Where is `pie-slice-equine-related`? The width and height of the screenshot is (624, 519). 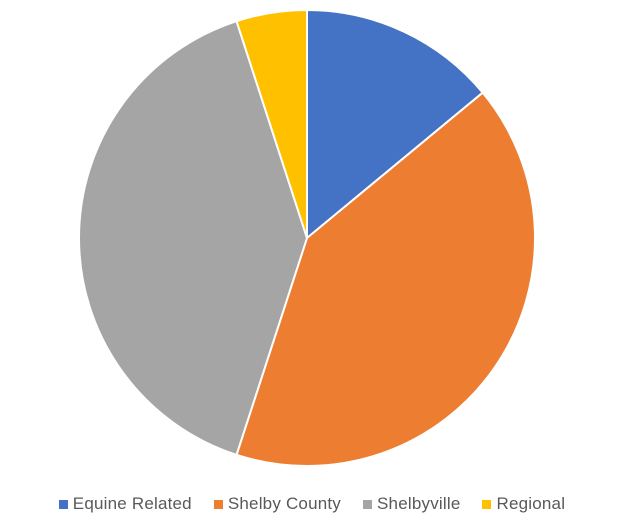 pie-slice-equine-related is located at coordinates (395, 124).